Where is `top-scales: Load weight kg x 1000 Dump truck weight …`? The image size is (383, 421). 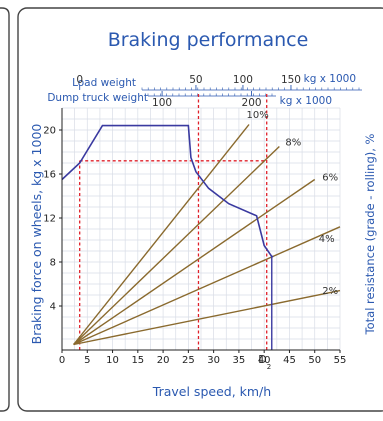 top-scales: Load weight kg x 1000 Dump truck weight … is located at coordinates (204, 91).